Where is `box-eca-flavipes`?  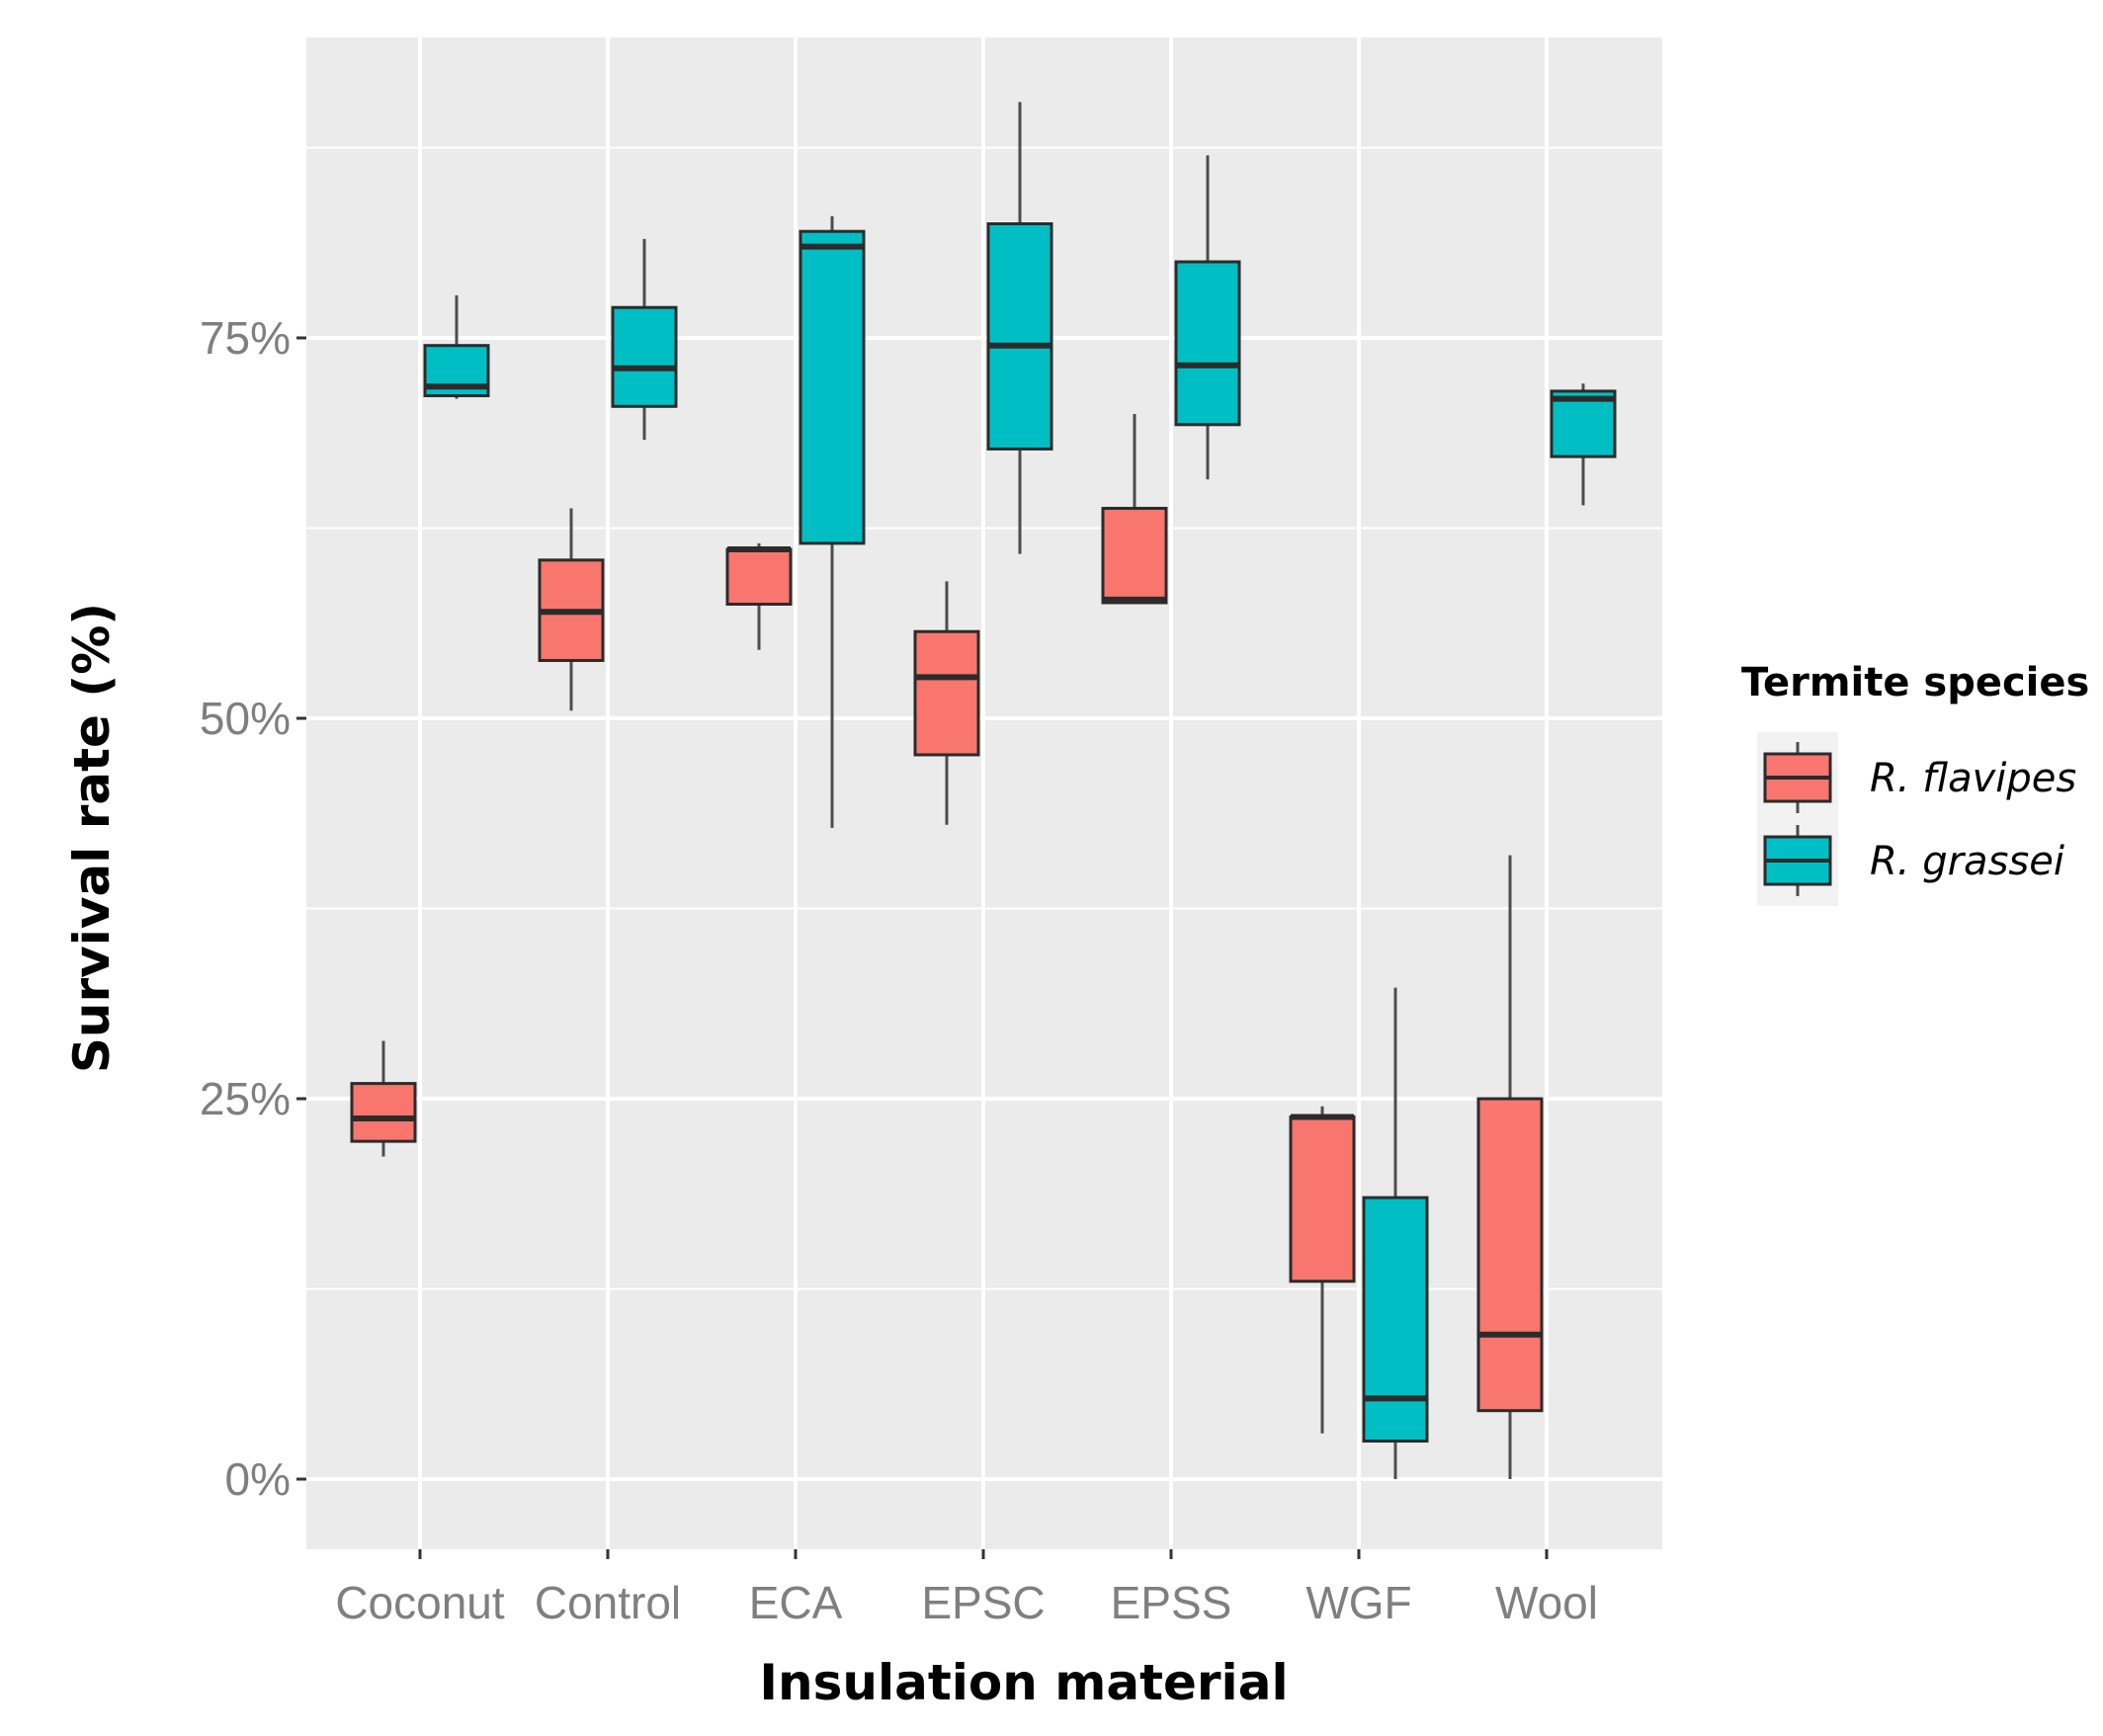
box-eca-flavipes is located at coordinates (759, 596).